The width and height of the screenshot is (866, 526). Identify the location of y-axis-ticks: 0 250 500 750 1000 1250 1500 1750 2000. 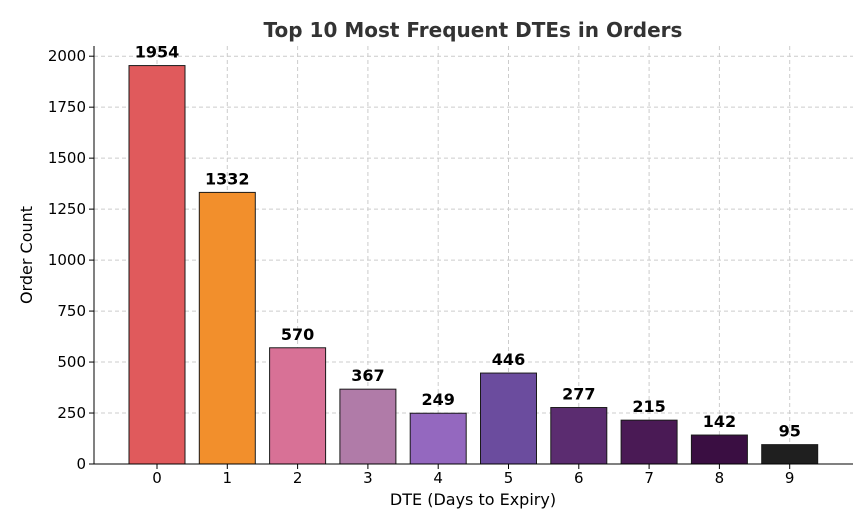
(71, 260).